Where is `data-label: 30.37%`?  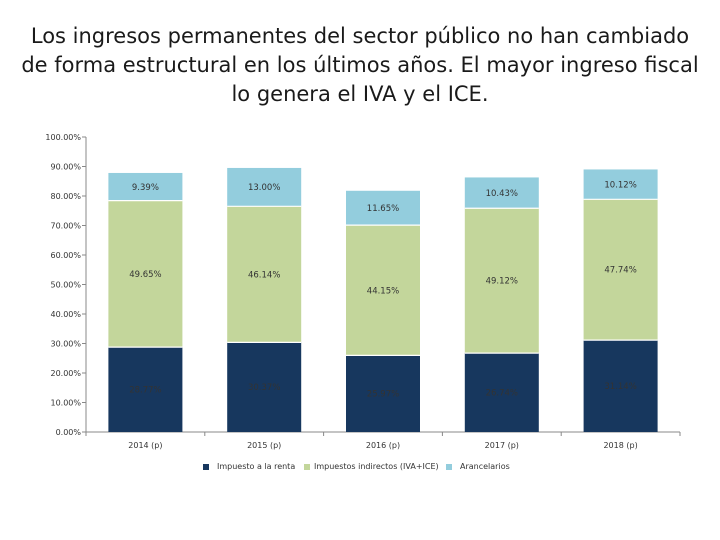 data-label: 30.37% is located at coordinates (264, 388).